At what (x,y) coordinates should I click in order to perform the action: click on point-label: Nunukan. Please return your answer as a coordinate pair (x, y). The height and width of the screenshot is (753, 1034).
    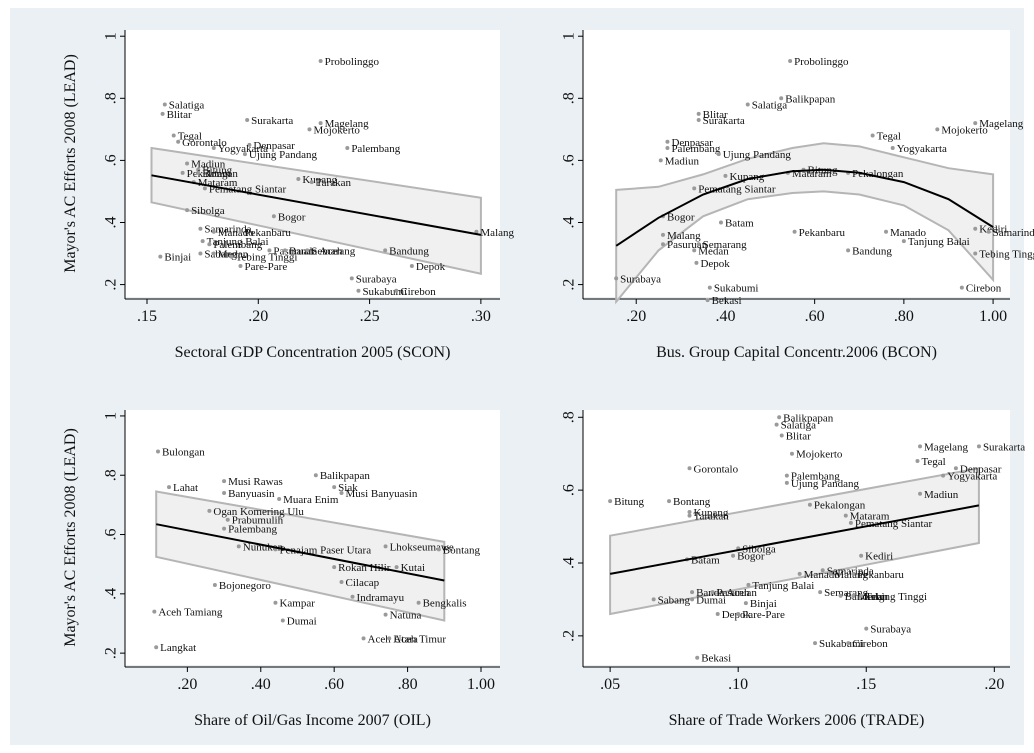
    Looking at the image, I should click on (263, 547).